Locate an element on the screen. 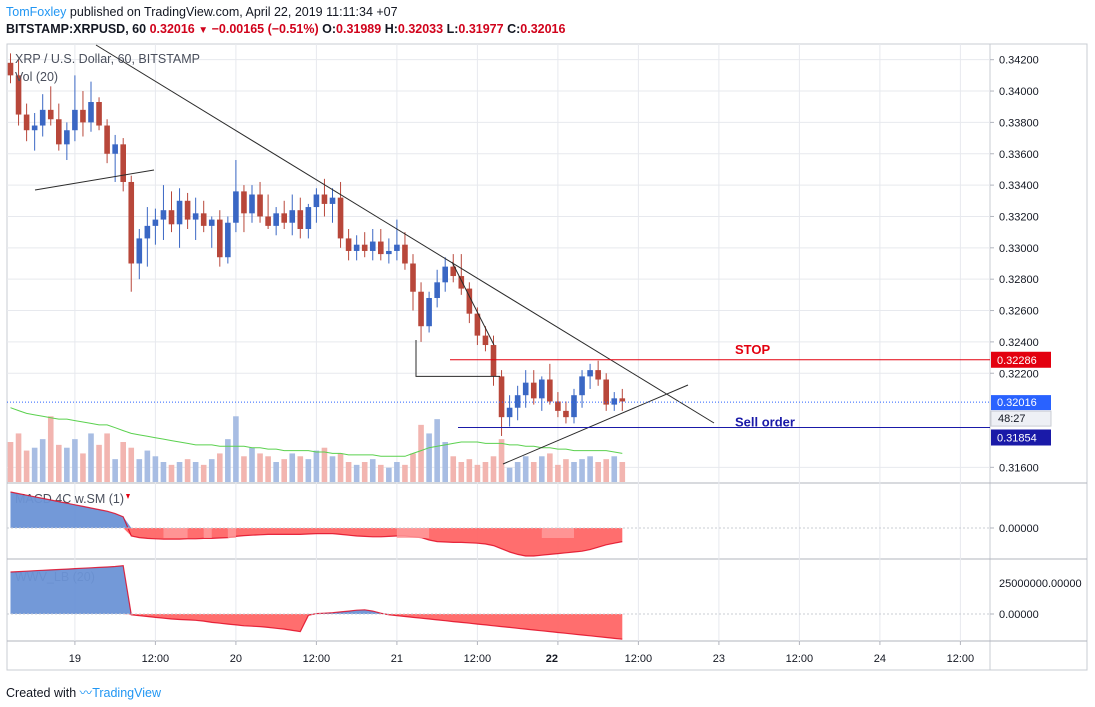 The width and height of the screenshot is (1095, 707). y-tick-label: 0.32800 is located at coordinates (1019, 280).